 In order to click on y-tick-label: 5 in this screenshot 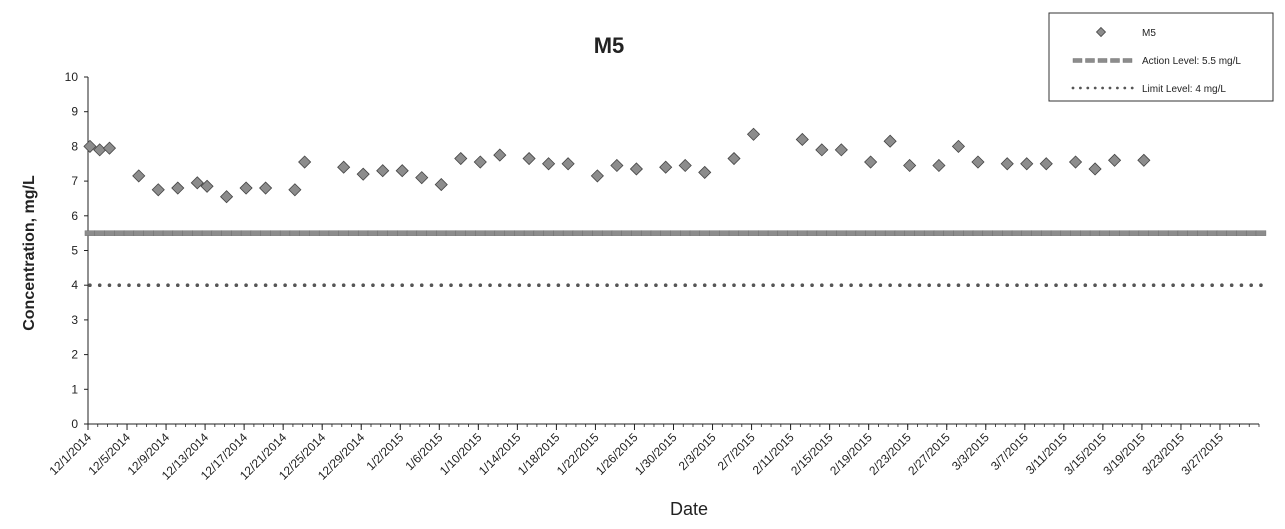, I will do `click(74, 251)`.